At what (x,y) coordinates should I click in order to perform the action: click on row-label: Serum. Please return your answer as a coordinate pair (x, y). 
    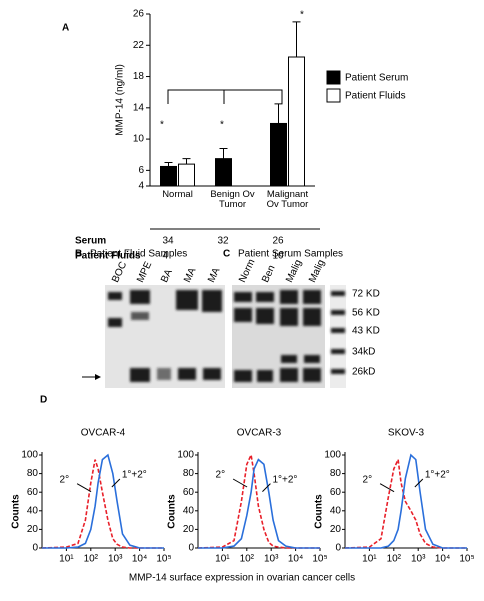
    Looking at the image, I should click on (90, 241).